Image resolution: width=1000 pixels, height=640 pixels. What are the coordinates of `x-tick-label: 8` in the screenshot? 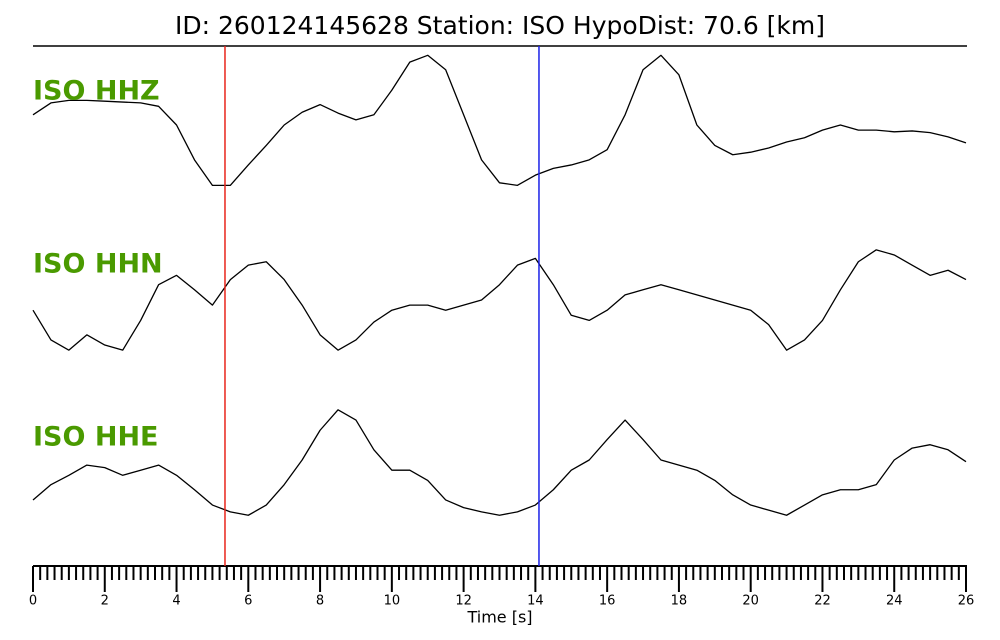 It's located at (320, 601).